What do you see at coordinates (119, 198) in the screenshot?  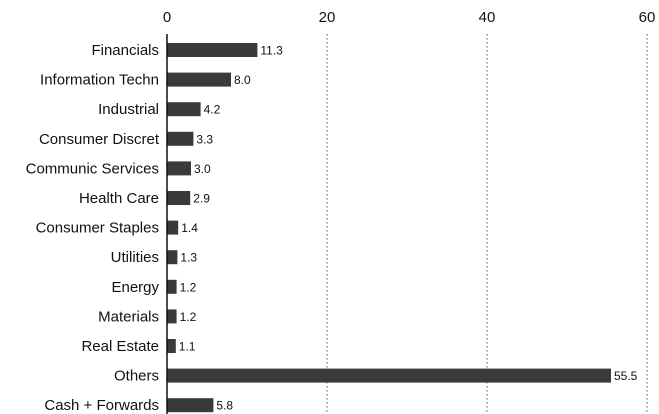 I see `category-label: Health Care` at bounding box center [119, 198].